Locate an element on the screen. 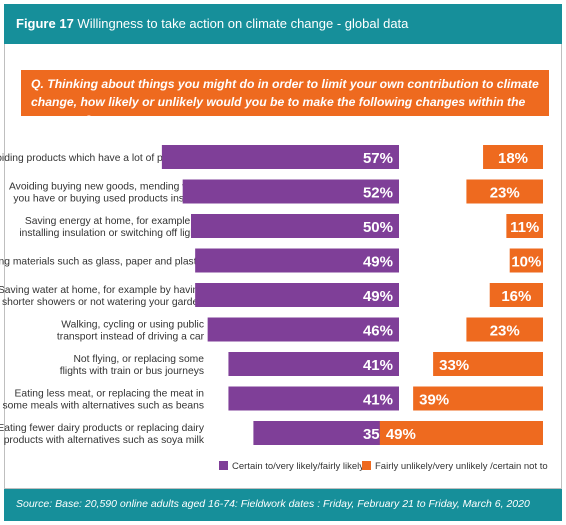 The image size is (566, 525). legend-swatch-unlikely is located at coordinates (366, 465).